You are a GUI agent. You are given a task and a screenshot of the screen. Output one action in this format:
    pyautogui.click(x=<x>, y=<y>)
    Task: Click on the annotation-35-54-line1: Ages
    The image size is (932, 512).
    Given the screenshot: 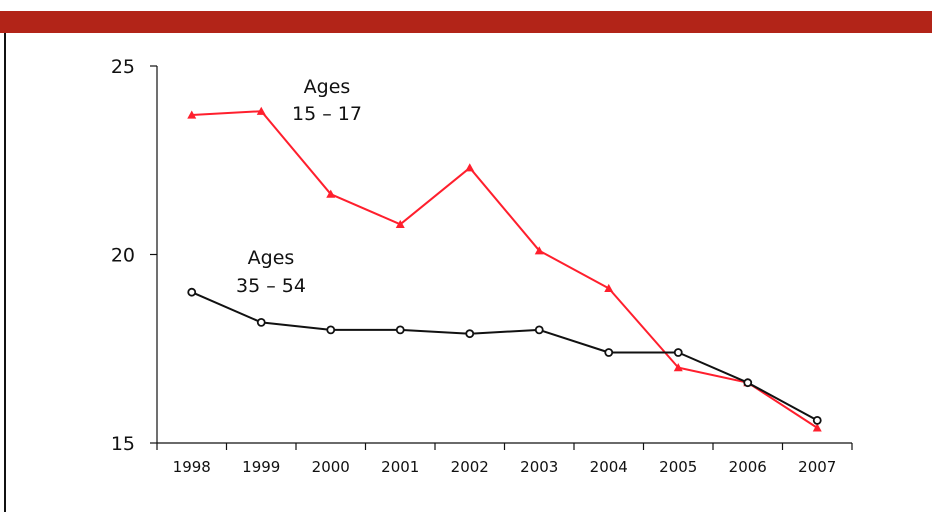 What is the action you would take?
    pyautogui.click(x=271, y=258)
    